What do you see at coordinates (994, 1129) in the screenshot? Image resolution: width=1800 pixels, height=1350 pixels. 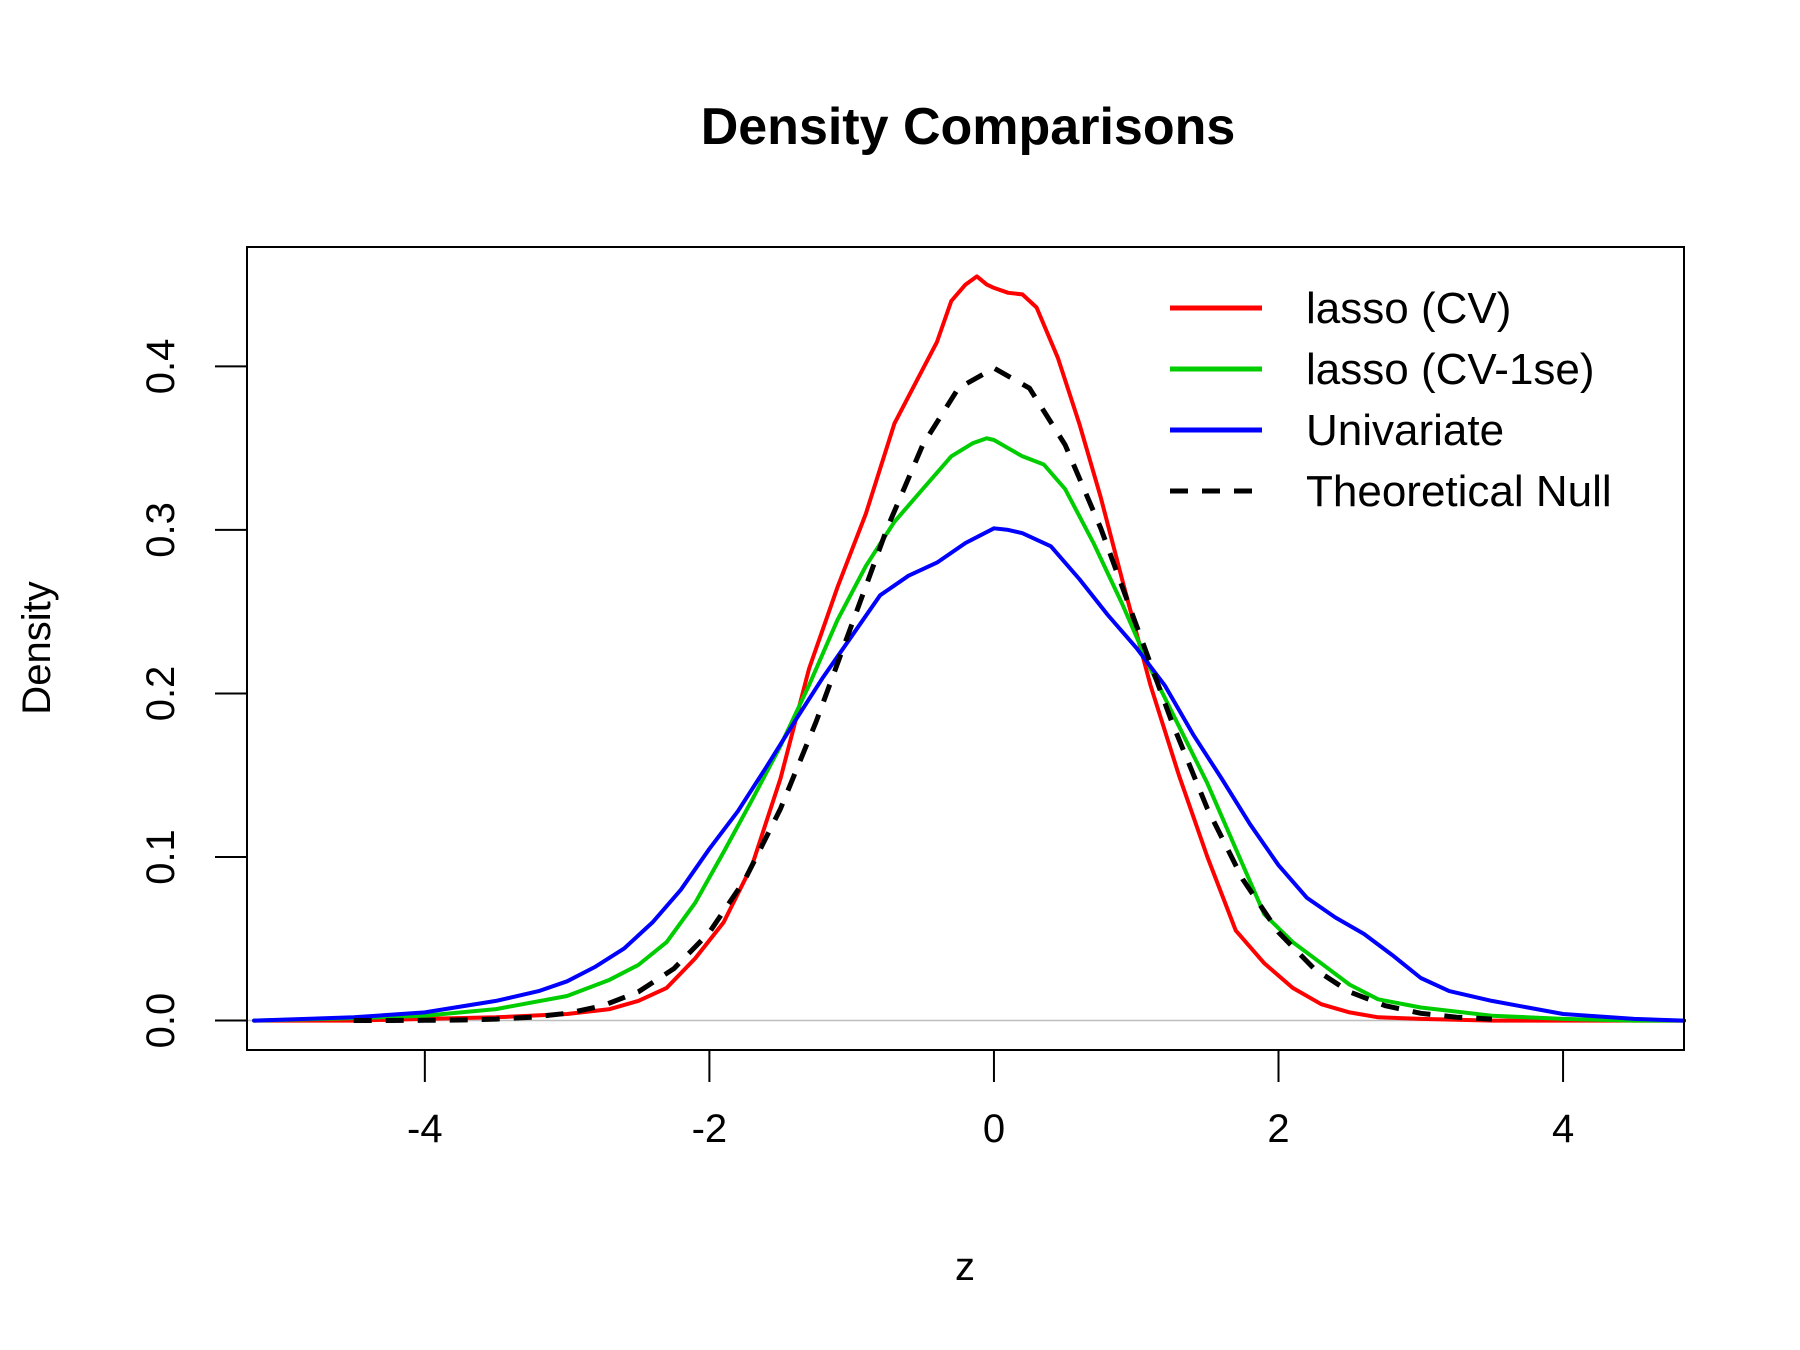 I see `x-tick-label-2: 0` at bounding box center [994, 1129].